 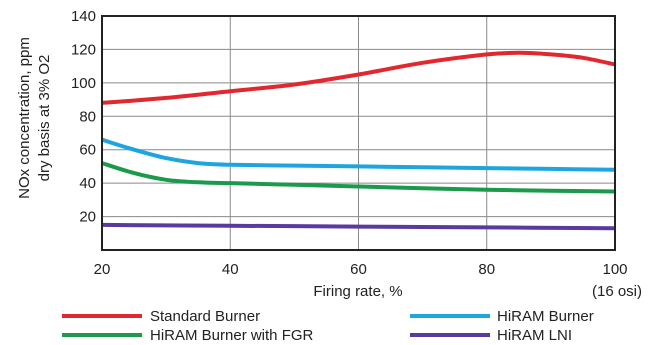 What do you see at coordinates (358, 154) in the screenshot?
I see `series-line-hiram-burner` at bounding box center [358, 154].